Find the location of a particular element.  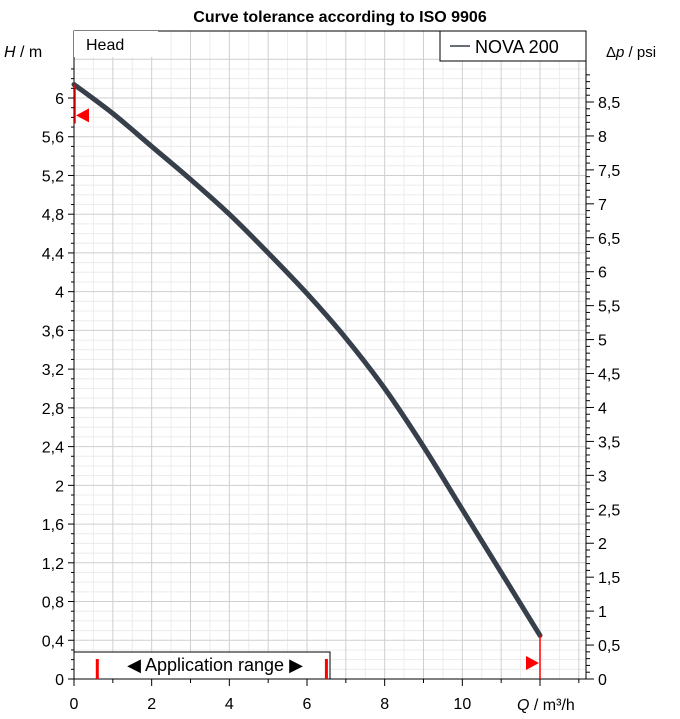

y-tick-label: 2,4 is located at coordinates (53, 448).